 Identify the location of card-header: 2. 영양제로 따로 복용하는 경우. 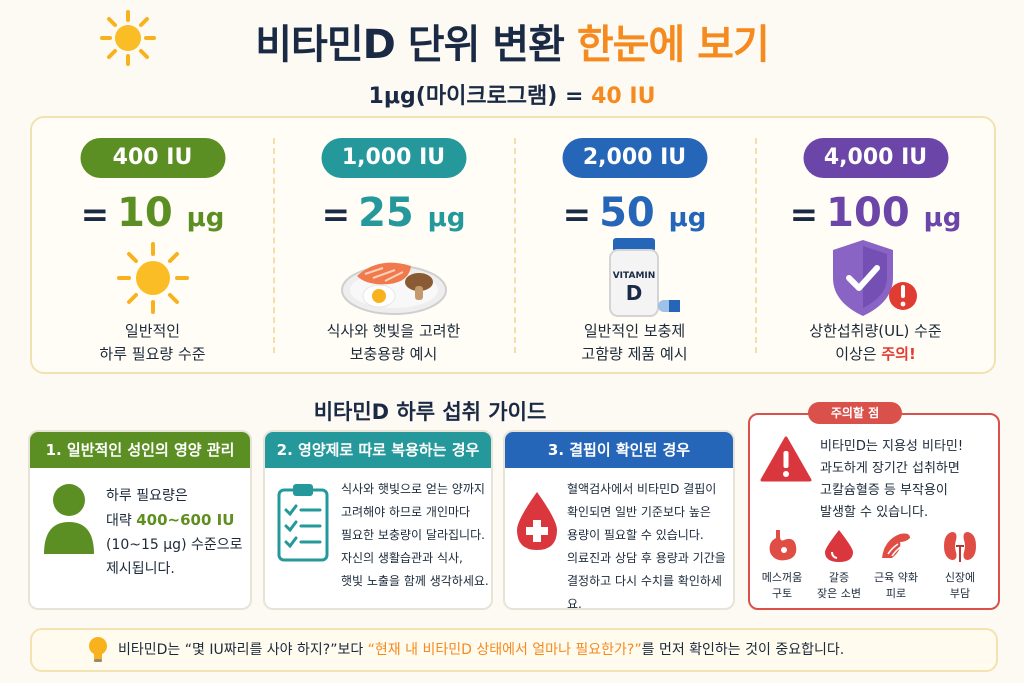
(378, 450).